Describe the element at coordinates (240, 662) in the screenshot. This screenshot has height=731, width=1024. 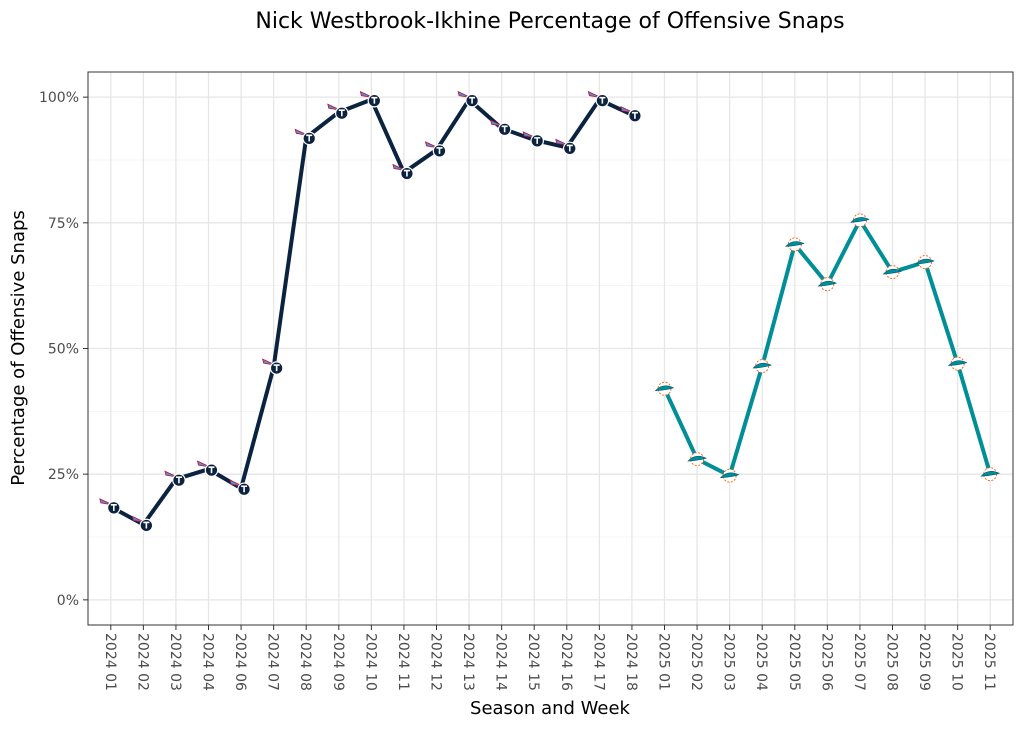
I see `x-tick-label: 2024 06` at that location.